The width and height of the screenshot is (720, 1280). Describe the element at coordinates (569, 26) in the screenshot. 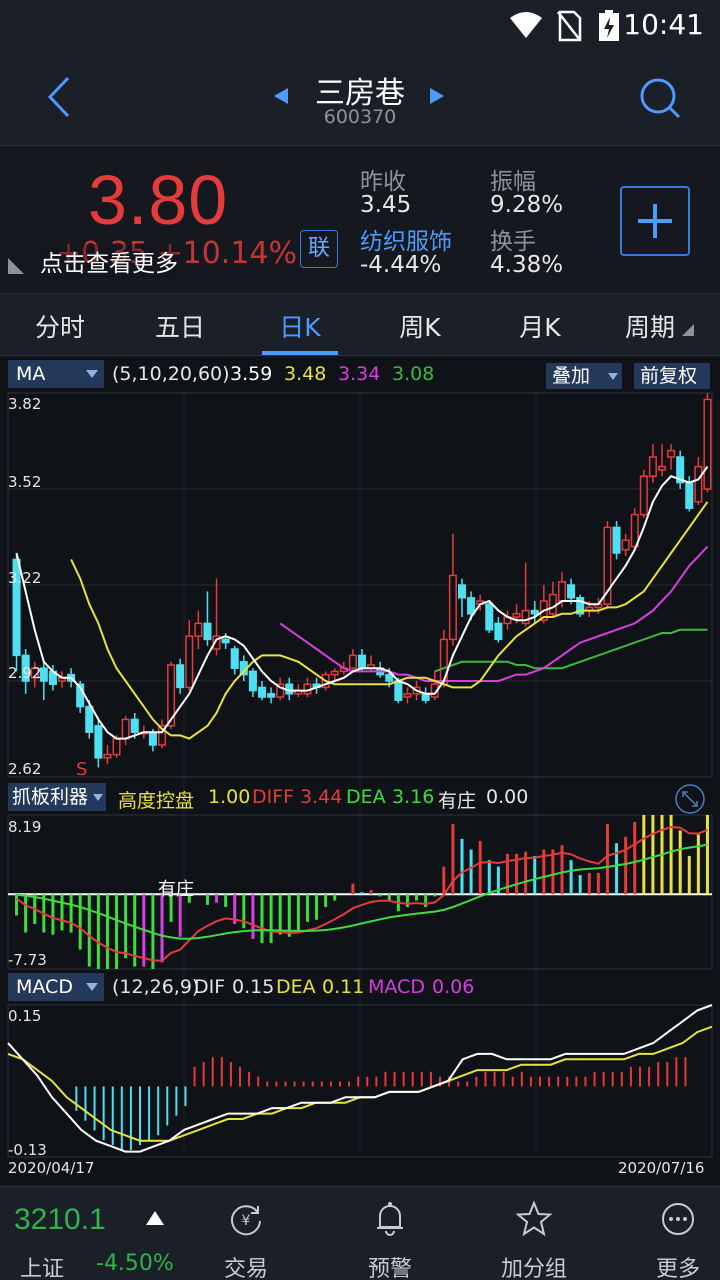

I see `no-sim-icon` at that location.